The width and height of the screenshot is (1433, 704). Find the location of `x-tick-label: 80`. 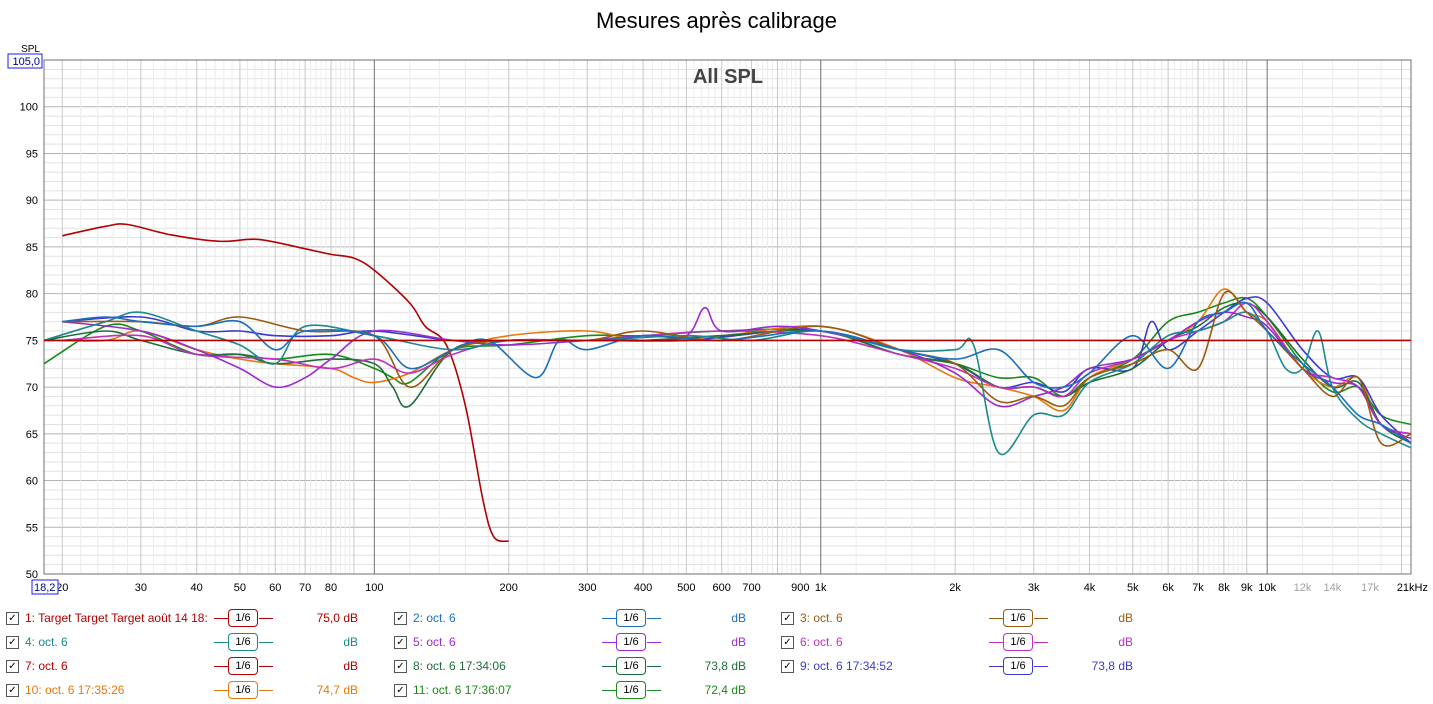

x-tick-label: 80 is located at coordinates (331, 588).